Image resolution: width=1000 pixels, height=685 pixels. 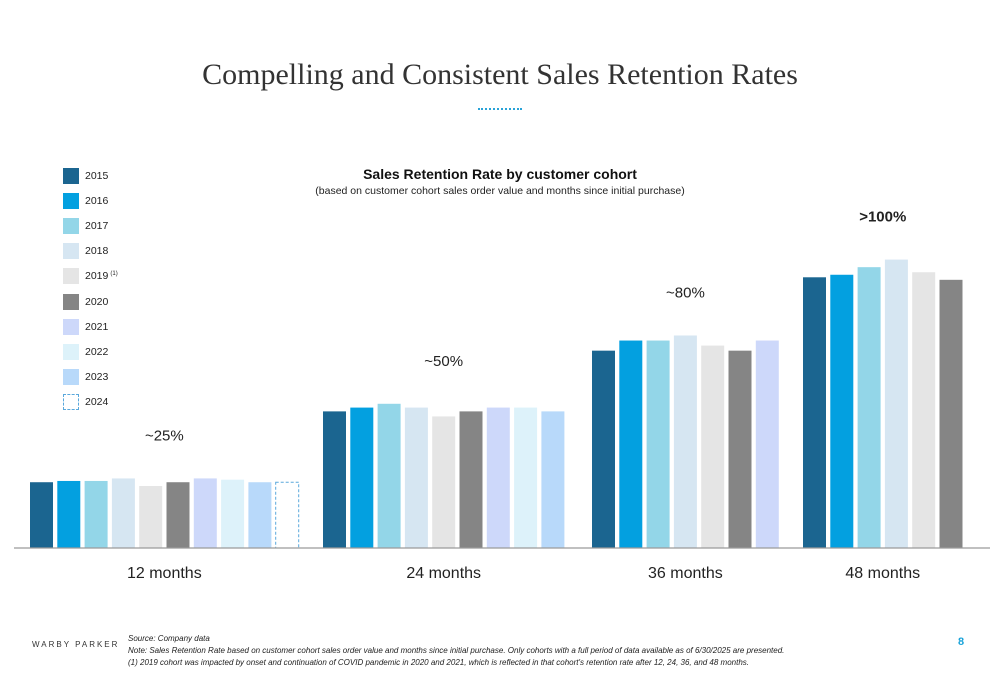 What do you see at coordinates (961, 642) in the screenshot?
I see `page-number: 8` at bounding box center [961, 642].